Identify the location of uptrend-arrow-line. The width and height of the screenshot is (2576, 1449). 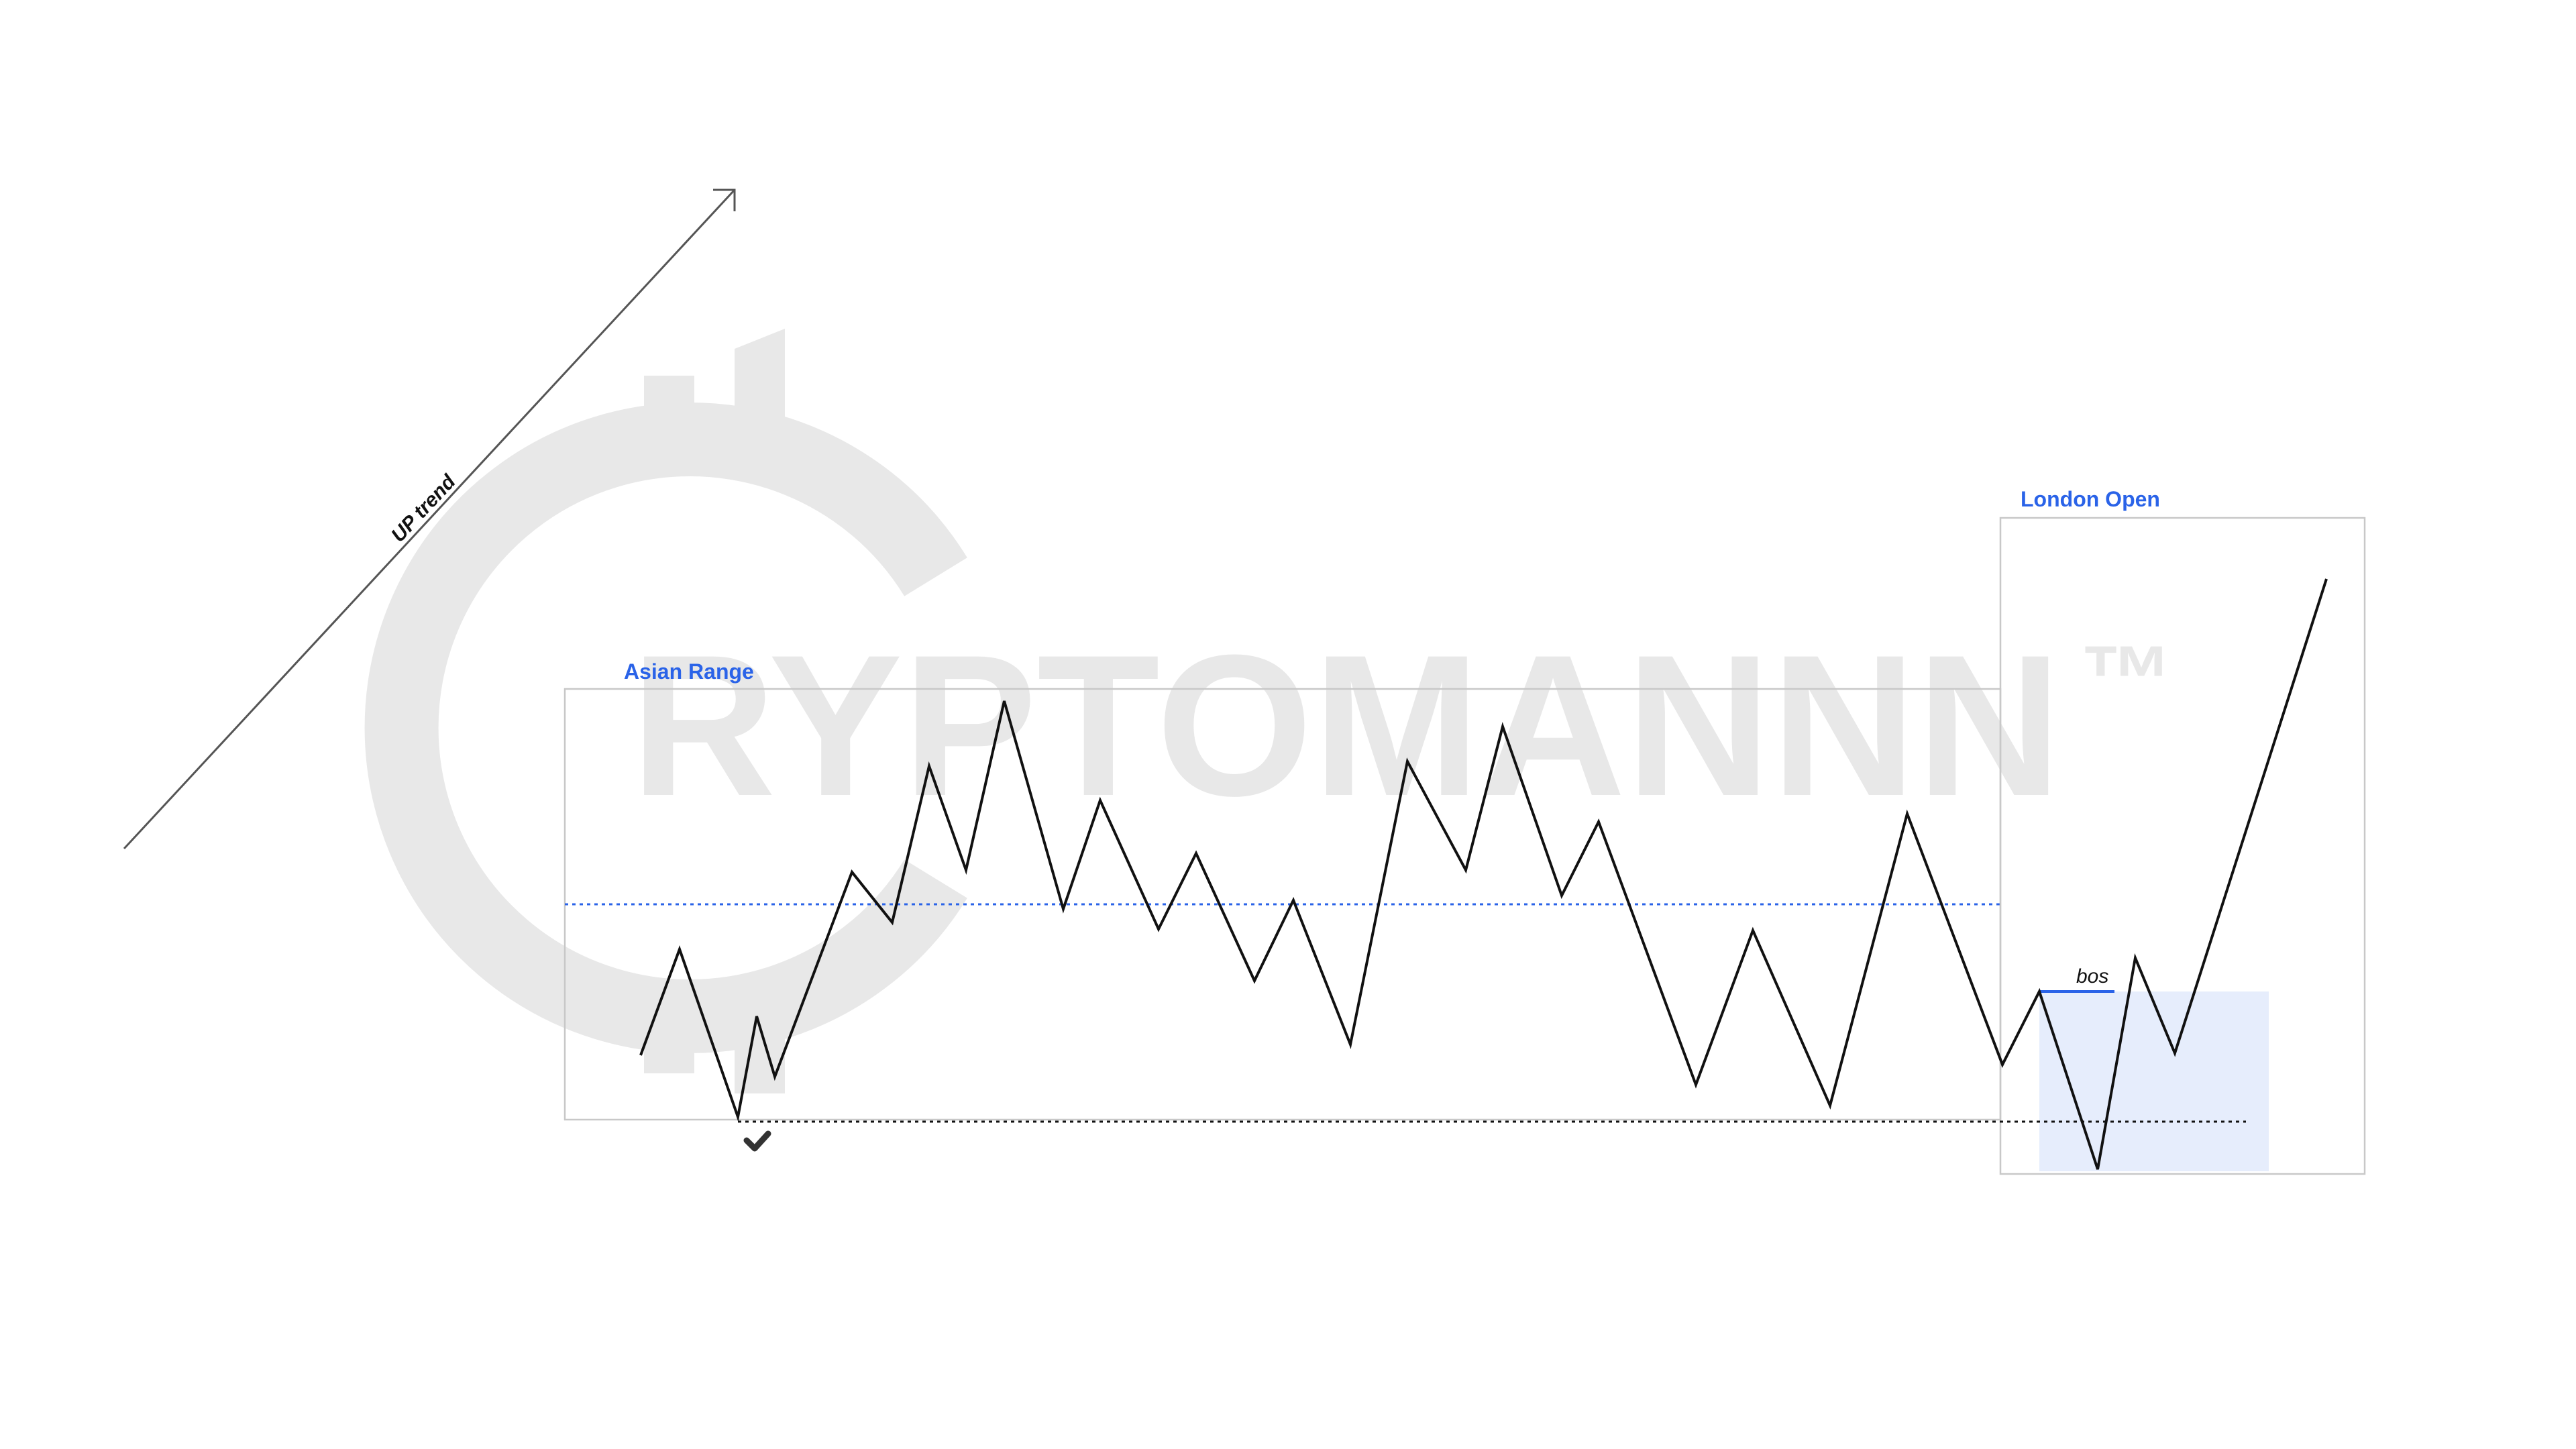
(429, 519).